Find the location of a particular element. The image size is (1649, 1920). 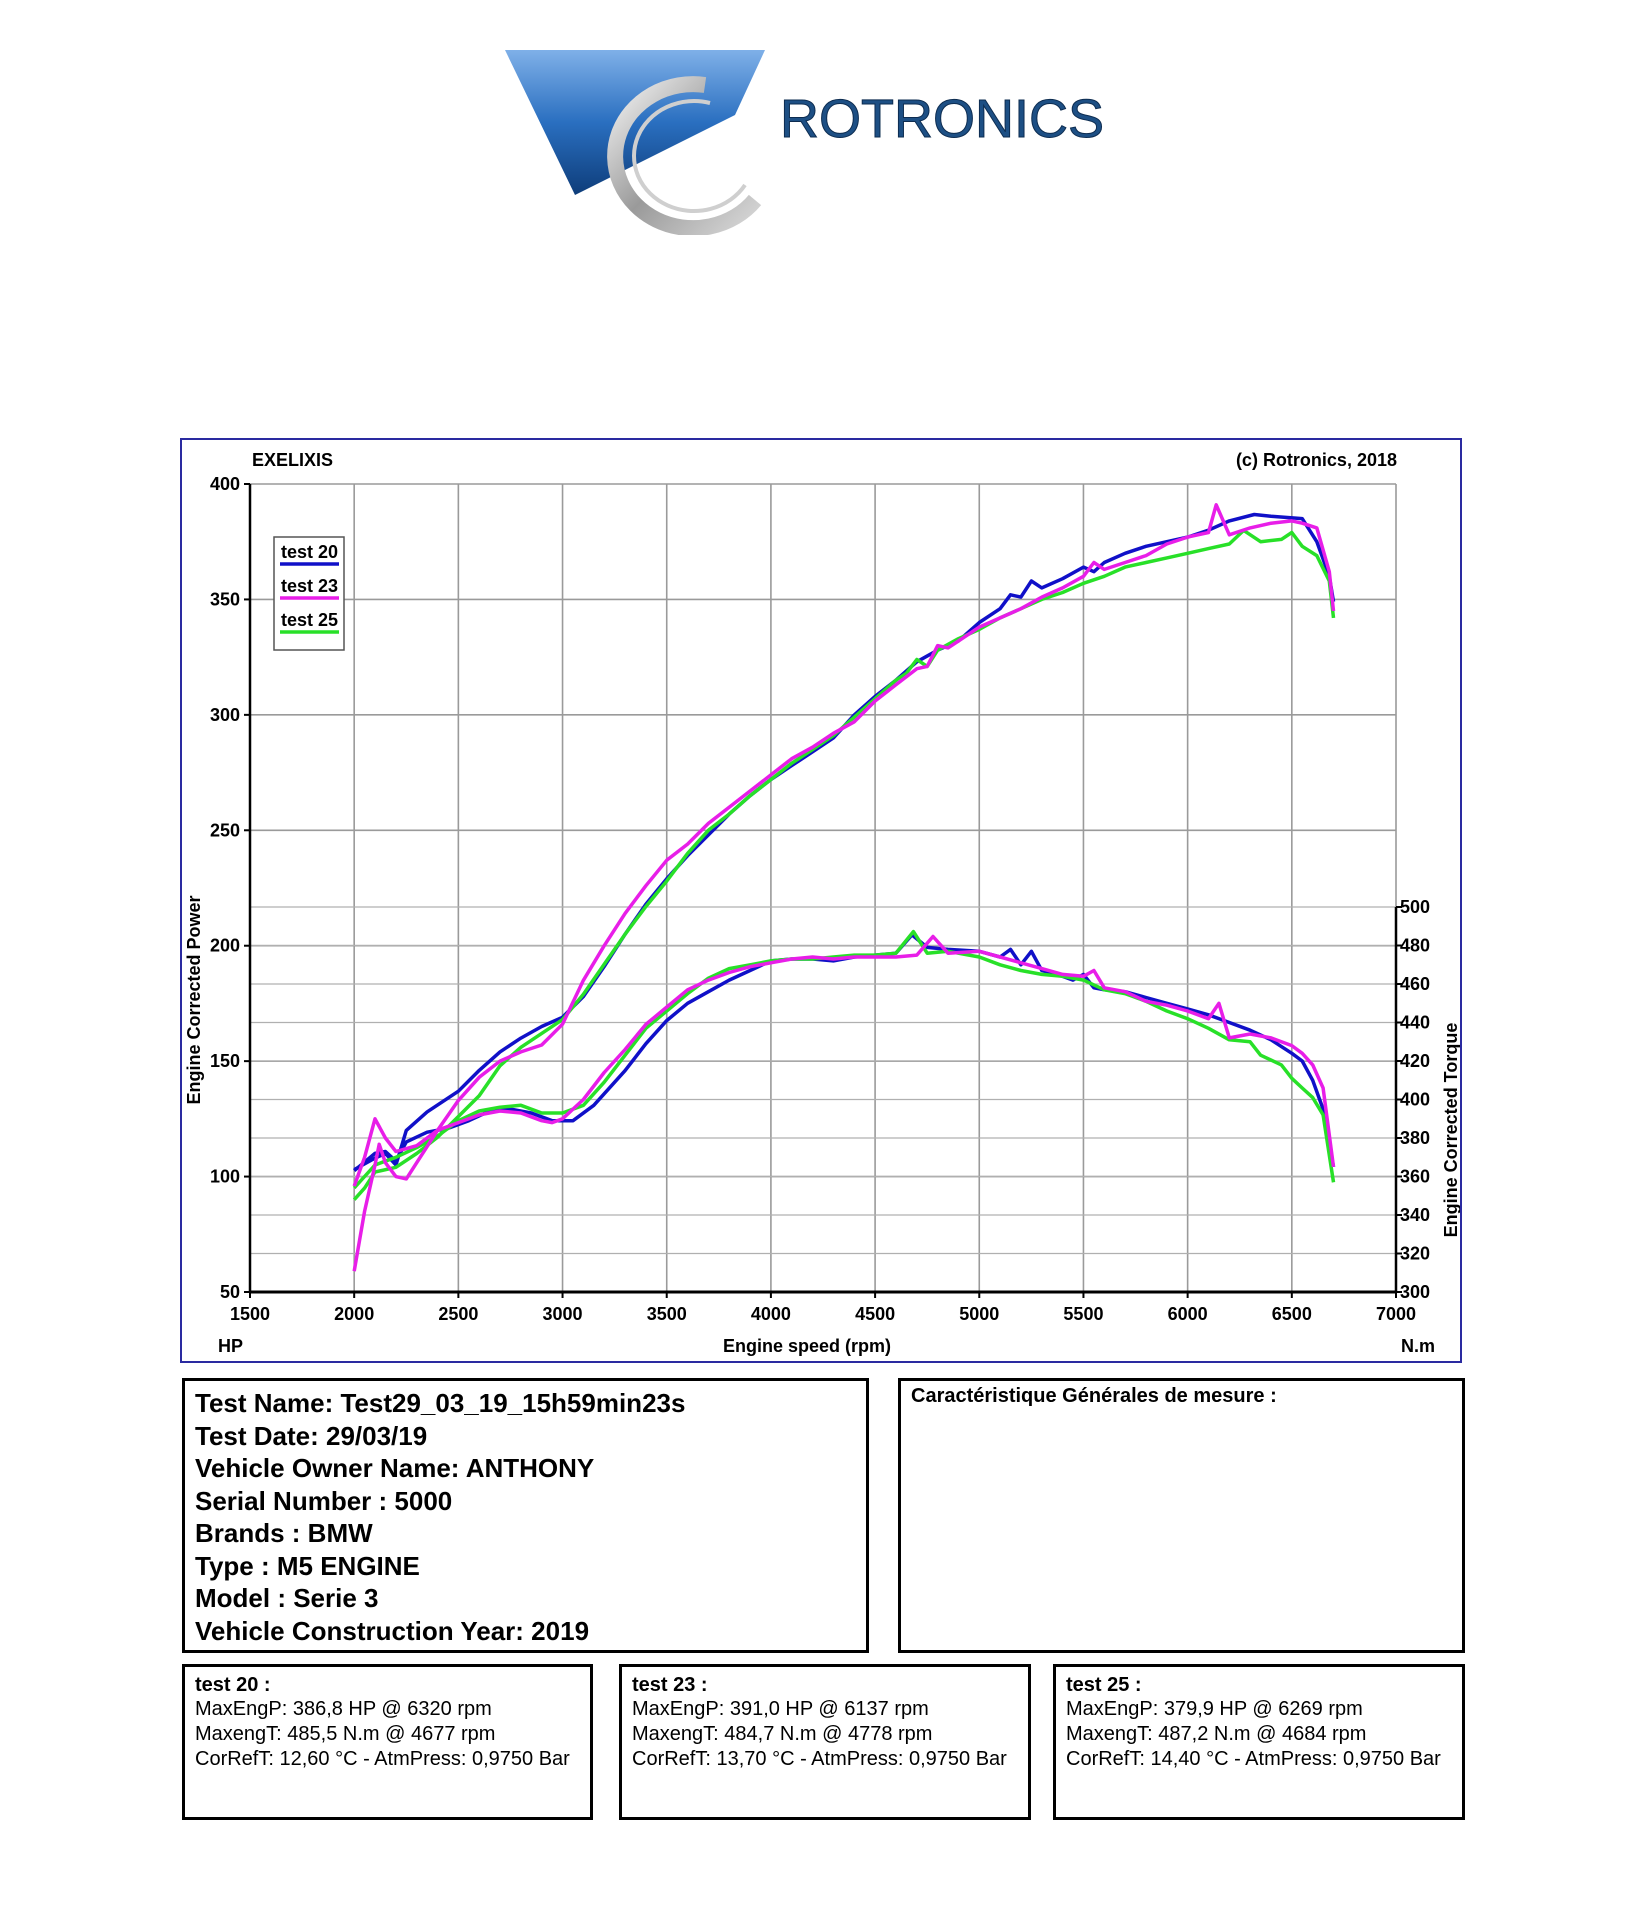

x-tick-label: 3000 is located at coordinates (563, 1314).